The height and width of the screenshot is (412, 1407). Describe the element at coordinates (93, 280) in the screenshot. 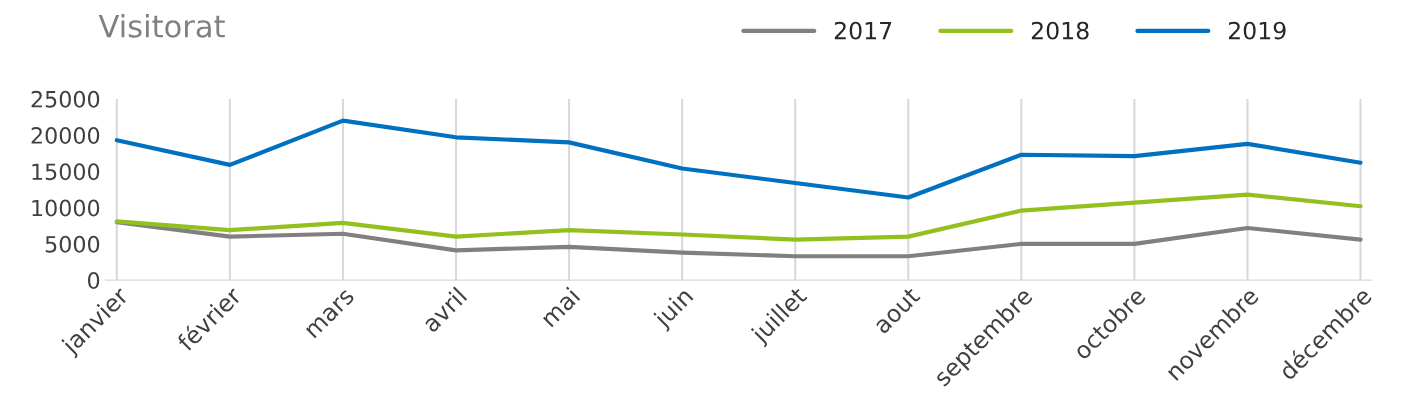

I see `y-tick-label: 0` at that location.